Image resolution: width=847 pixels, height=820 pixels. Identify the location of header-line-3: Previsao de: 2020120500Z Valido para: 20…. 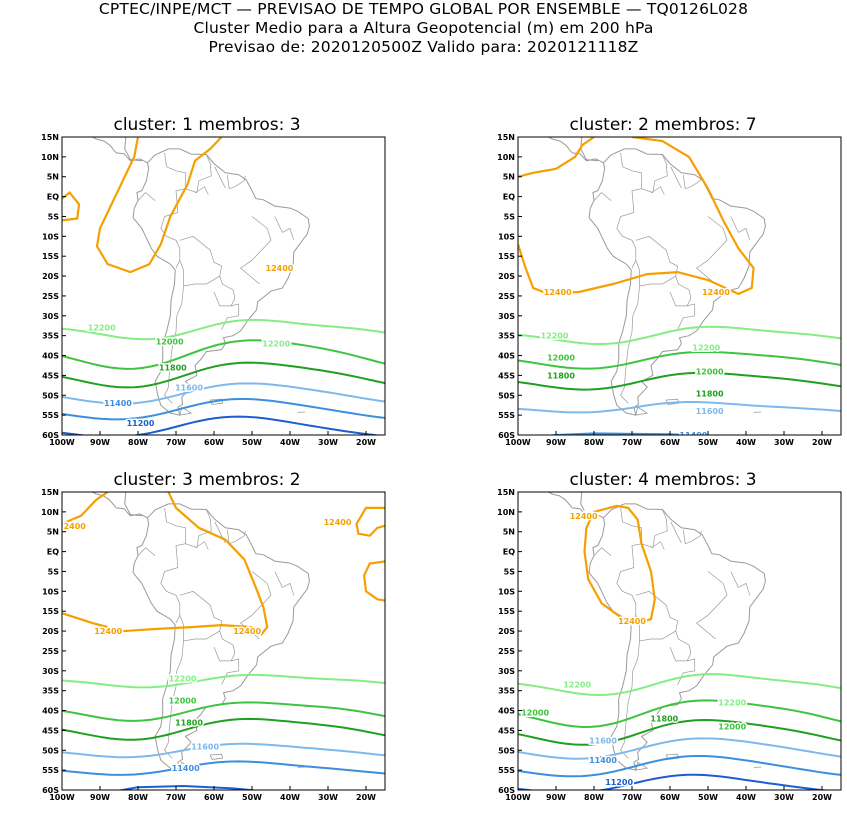
(423, 47).